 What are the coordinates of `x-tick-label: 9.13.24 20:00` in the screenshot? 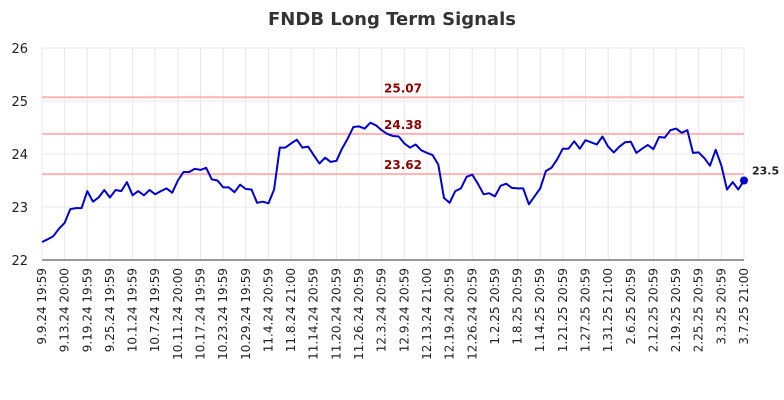 It's located at (65, 310).